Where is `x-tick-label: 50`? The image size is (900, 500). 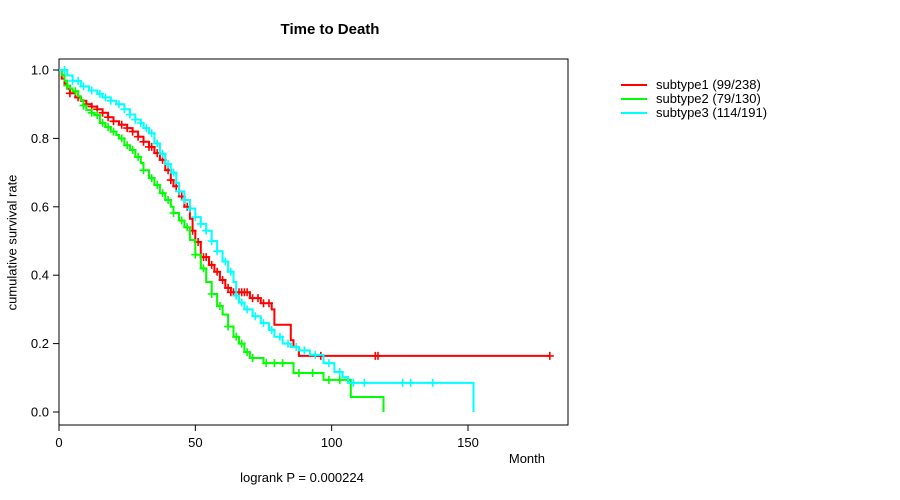
x-tick-label: 50 is located at coordinates (195, 442).